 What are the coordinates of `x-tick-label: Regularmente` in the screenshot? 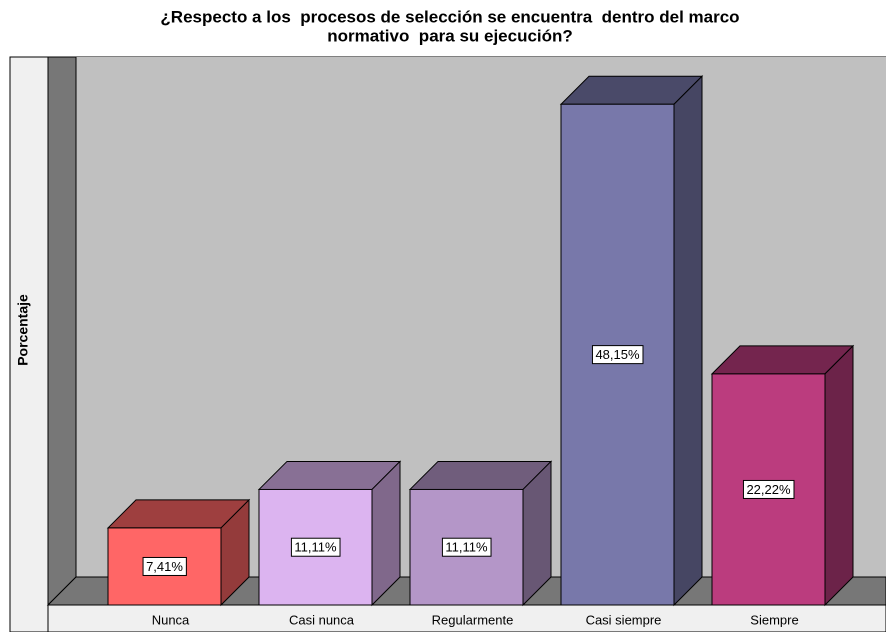 It's located at (473, 619).